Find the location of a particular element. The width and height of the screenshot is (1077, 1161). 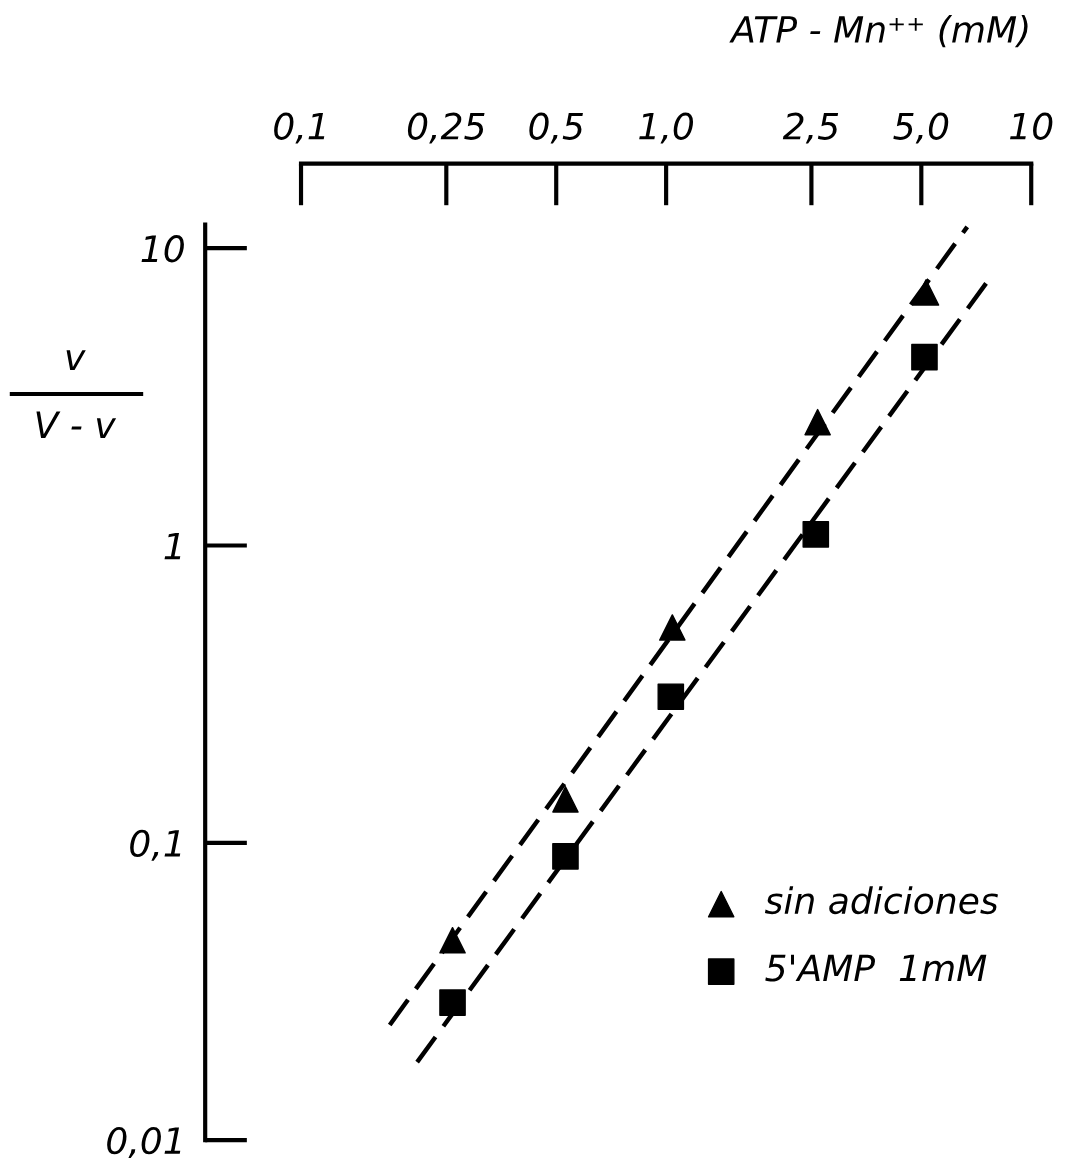

x-tick-label: 10 is located at coordinates (1031, 126).